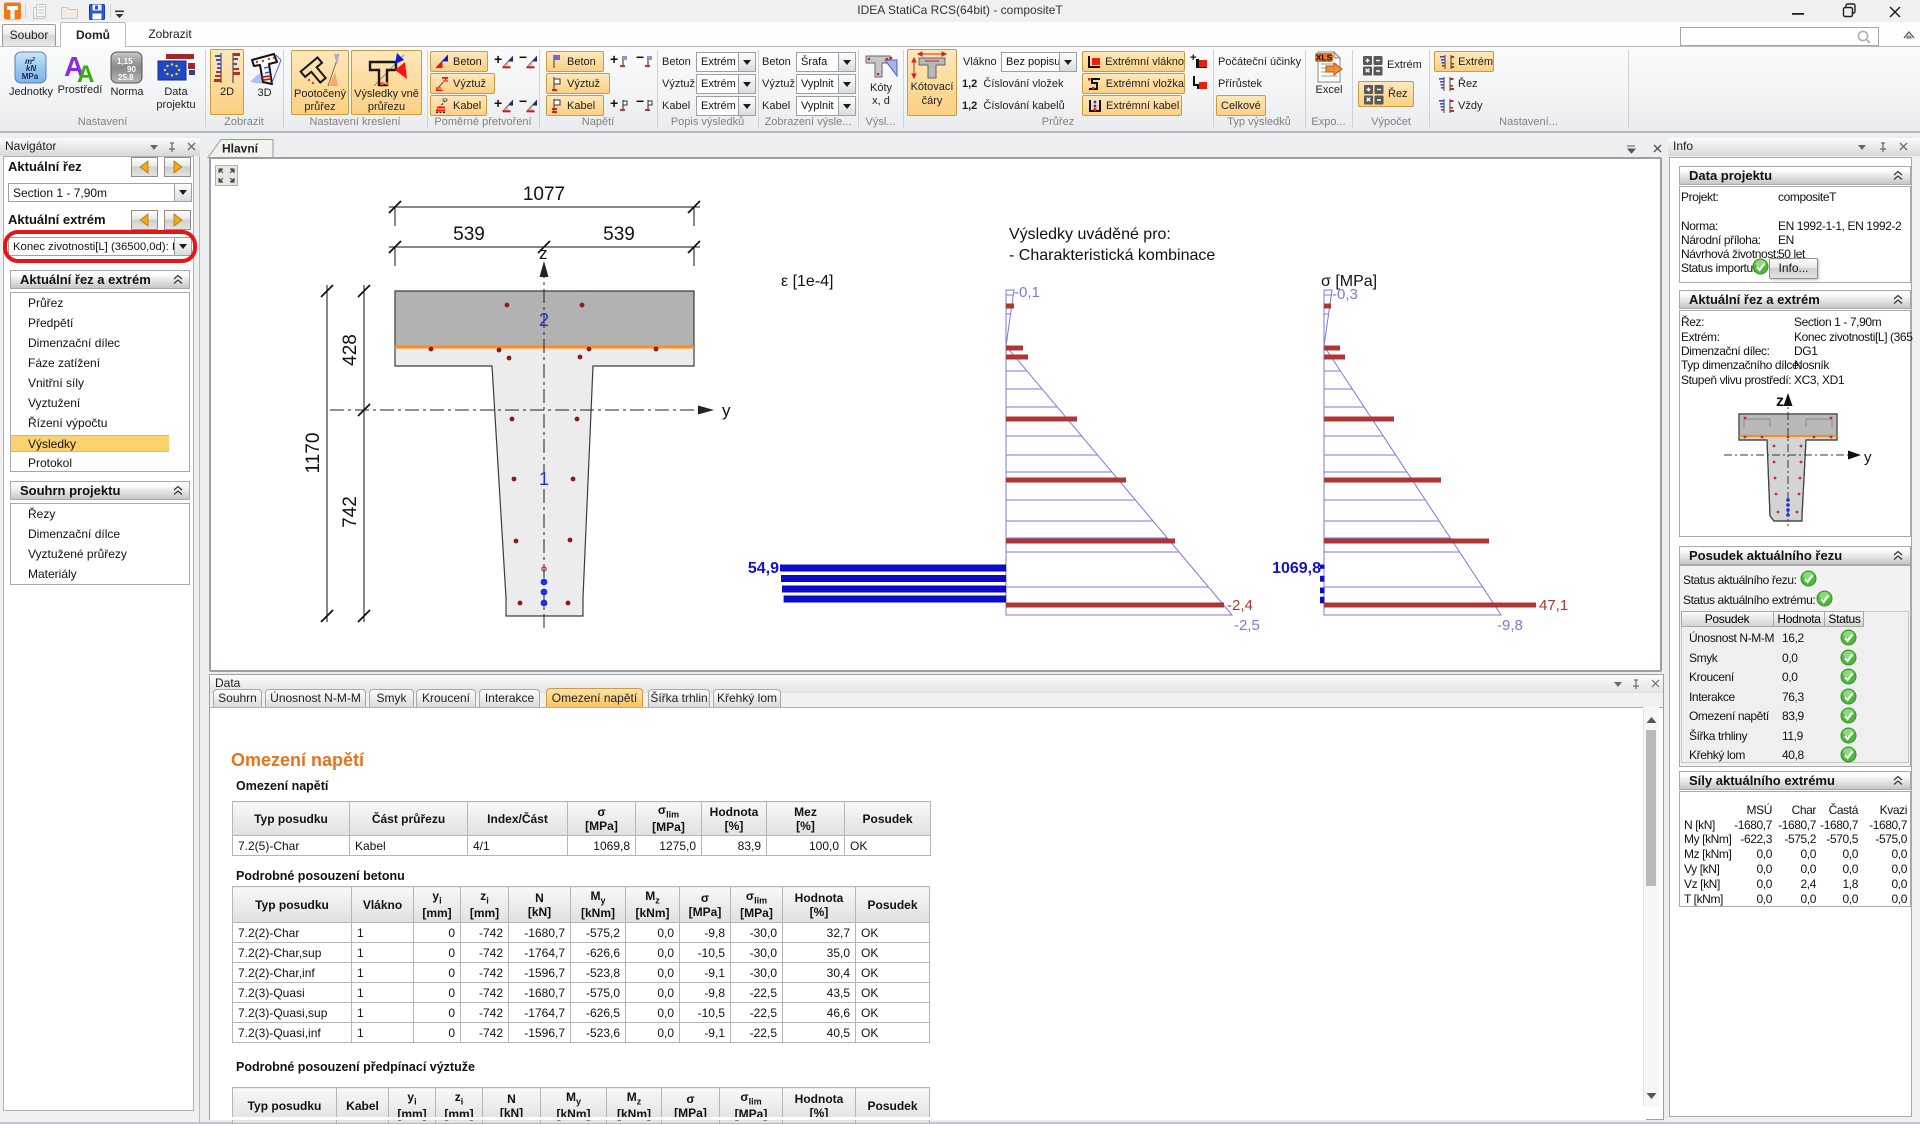 The image size is (1920, 1124). What do you see at coordinates (131, 69) in the screenshot?
I see `svg-text: 90` at bounding box center [131, 69].